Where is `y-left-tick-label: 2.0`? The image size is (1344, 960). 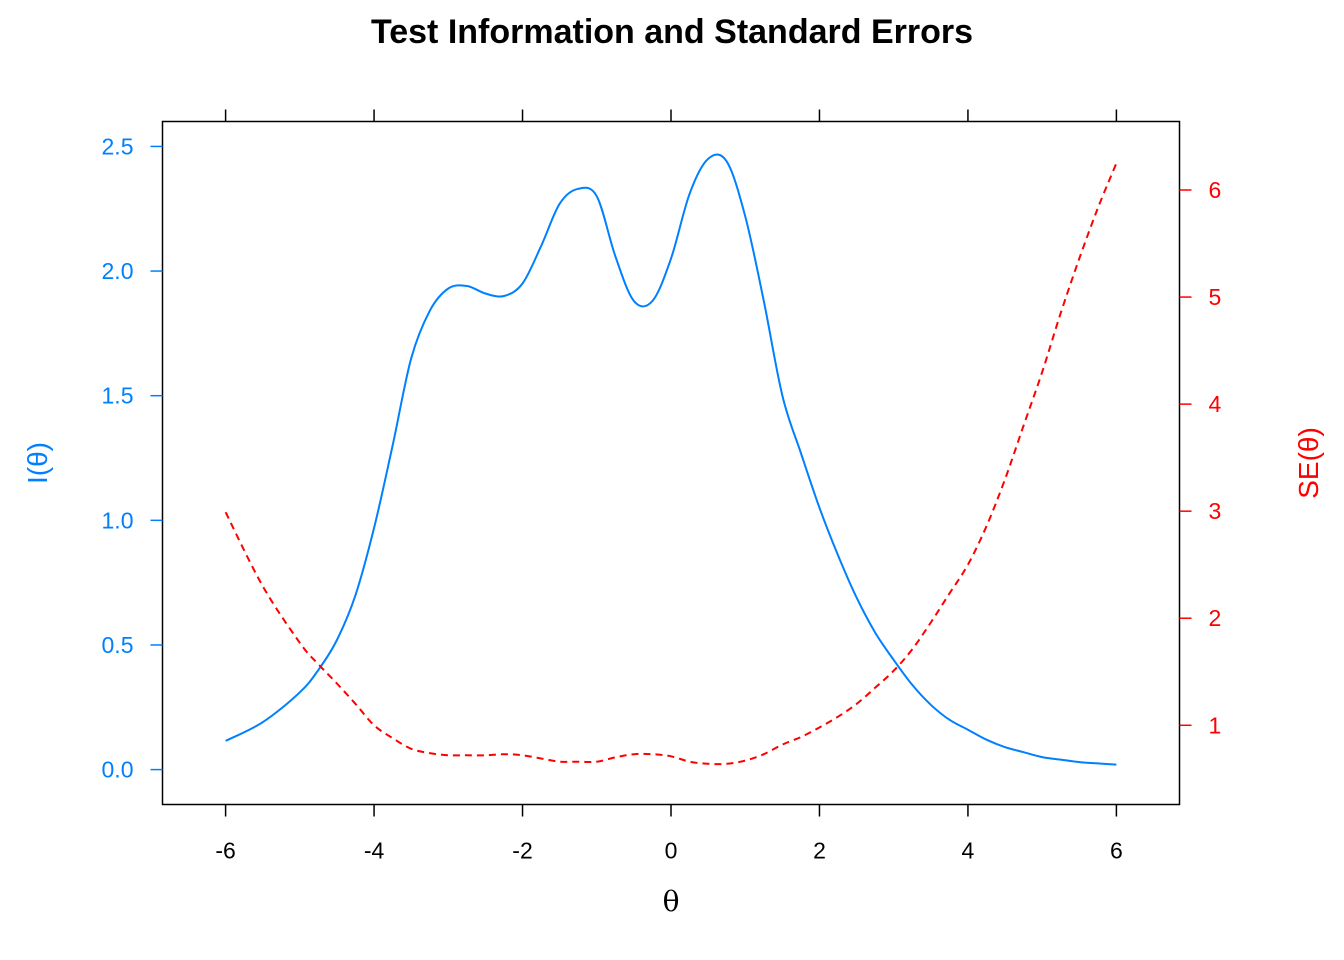 y-left-tick-label: 2.0 is located at coordinates (118, 271).